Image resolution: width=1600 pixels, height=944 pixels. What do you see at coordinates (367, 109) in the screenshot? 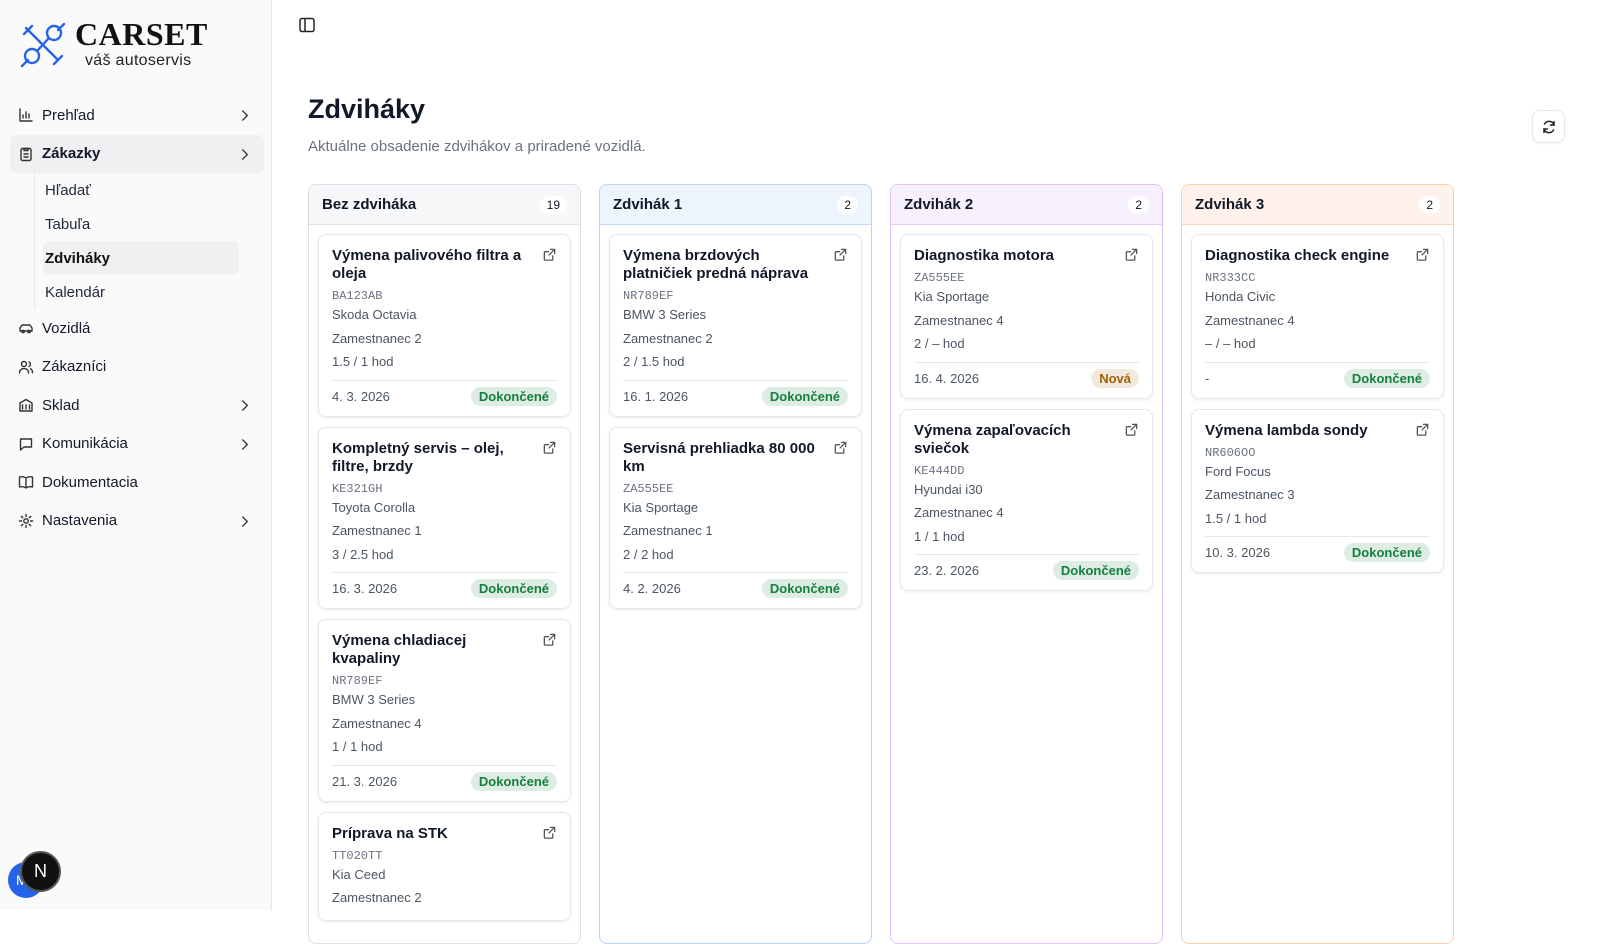
I see `page-title: Zdviháky` at bounding box center [367, 109].